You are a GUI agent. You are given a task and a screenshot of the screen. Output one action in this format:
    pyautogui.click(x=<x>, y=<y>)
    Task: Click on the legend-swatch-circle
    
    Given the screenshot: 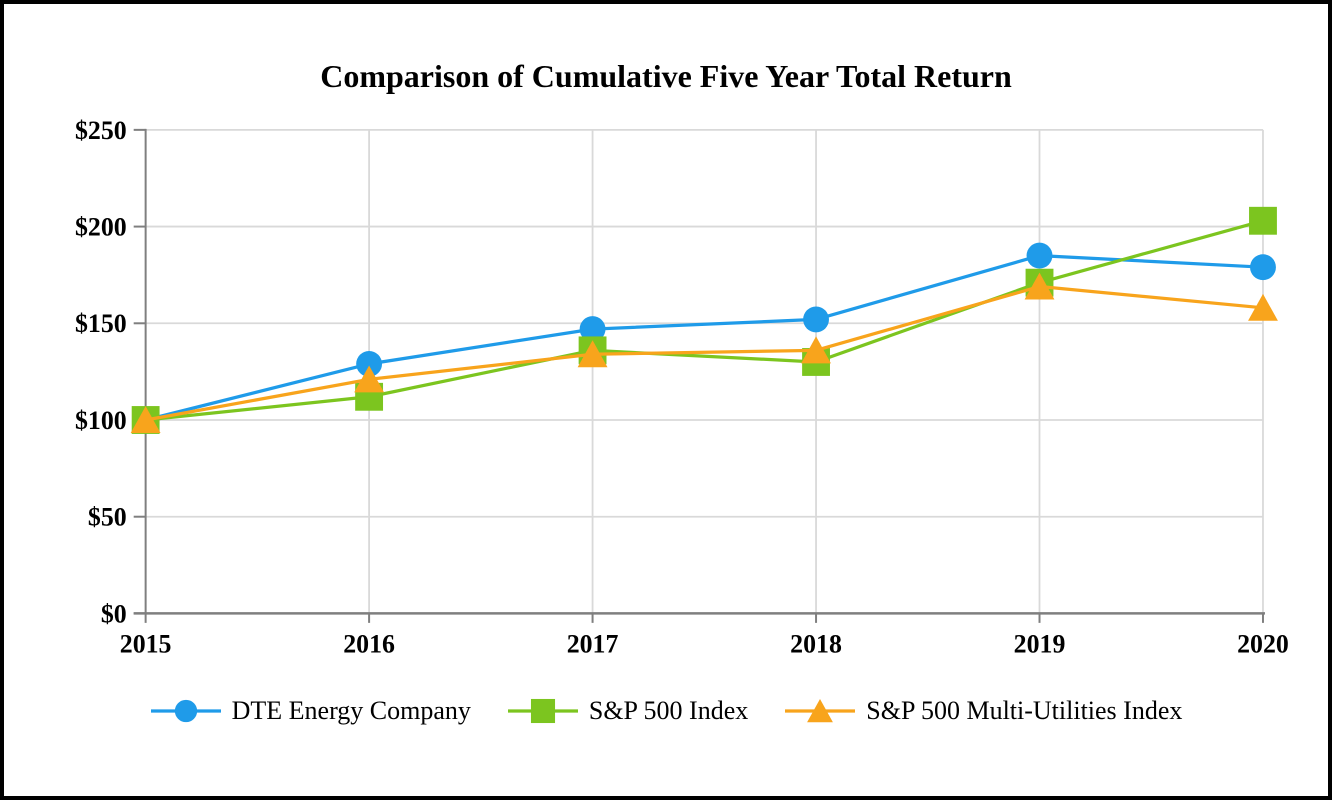 What is the action you would take?
    pyautogui.click(x=185, y=711)
    